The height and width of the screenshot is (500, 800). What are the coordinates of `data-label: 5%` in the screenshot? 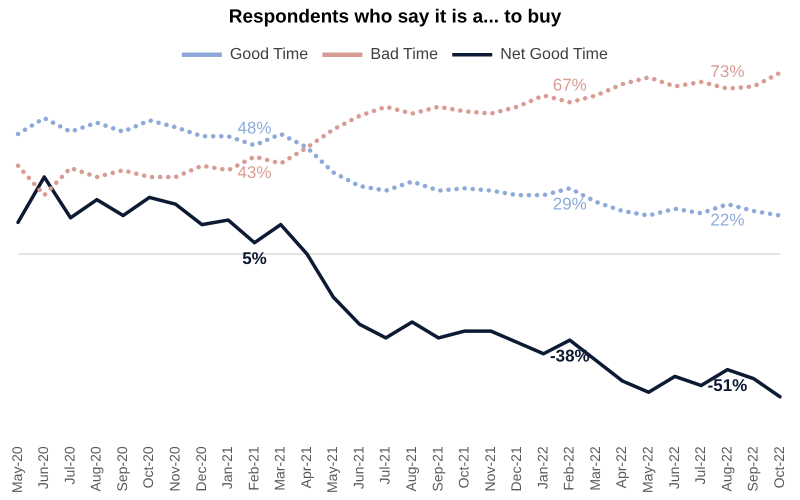 It's located at (254, 258).